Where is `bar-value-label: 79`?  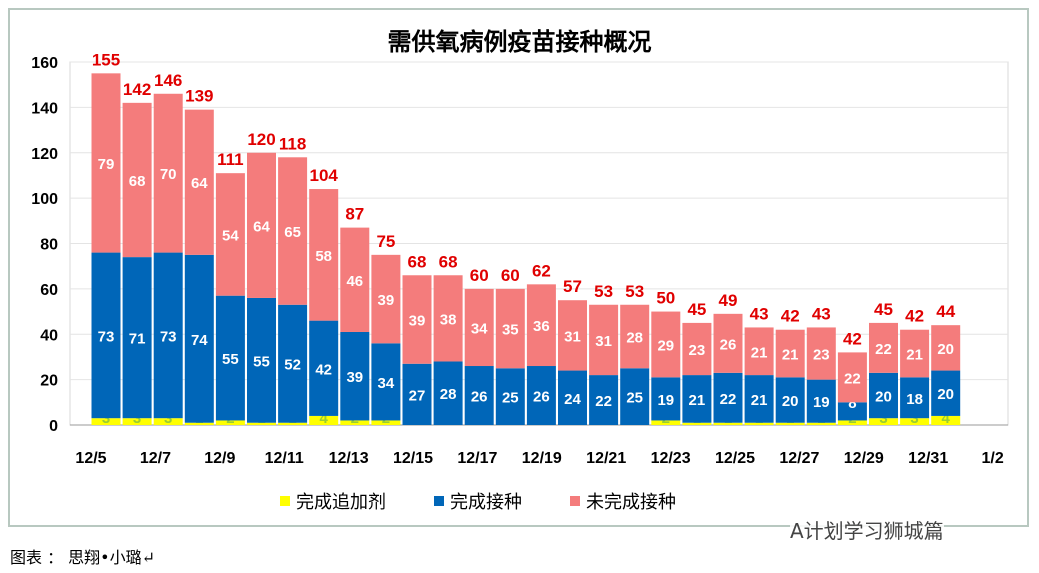 bar-value-label: 79 is located at coordinates (106, 164).